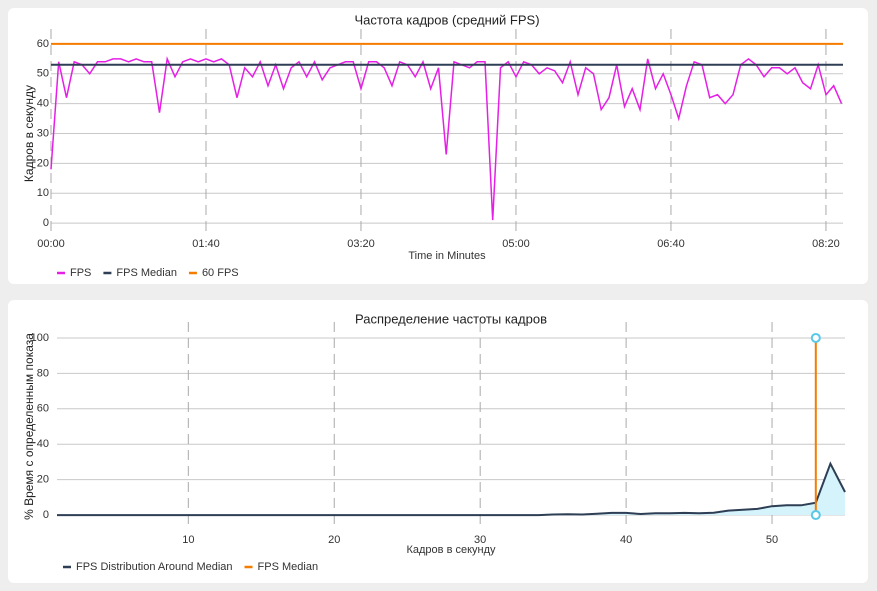 This screenshot has width=877, height=591. What do you see at coordinates (29, 426) in the screenshot?
I see `y-axis-label: % Время с определенным показа` at bounding box center [29, 426].